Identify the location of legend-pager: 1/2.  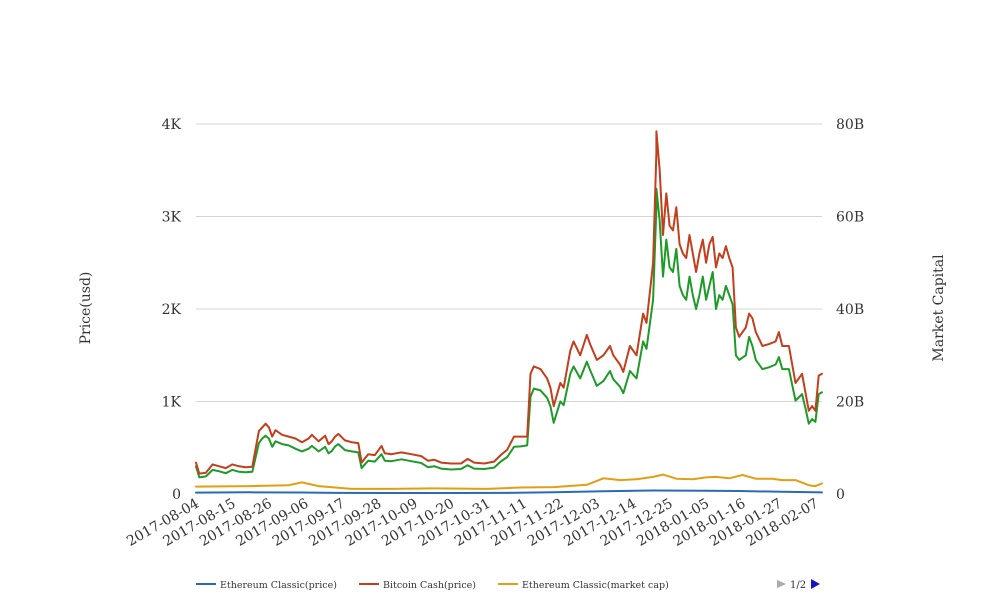
(798, 585).